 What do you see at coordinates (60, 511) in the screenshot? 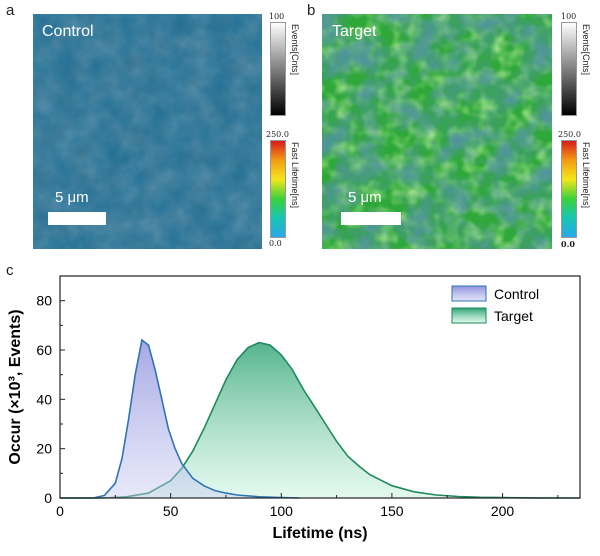
I see `x-tick-label: 0` at bounding box center [60, 511].